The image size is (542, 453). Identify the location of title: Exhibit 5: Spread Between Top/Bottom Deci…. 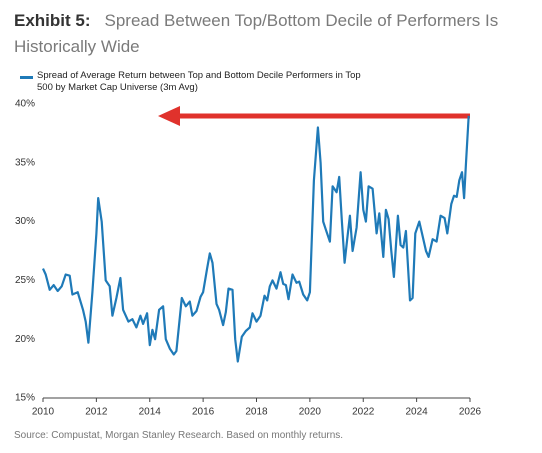
(264, 34).